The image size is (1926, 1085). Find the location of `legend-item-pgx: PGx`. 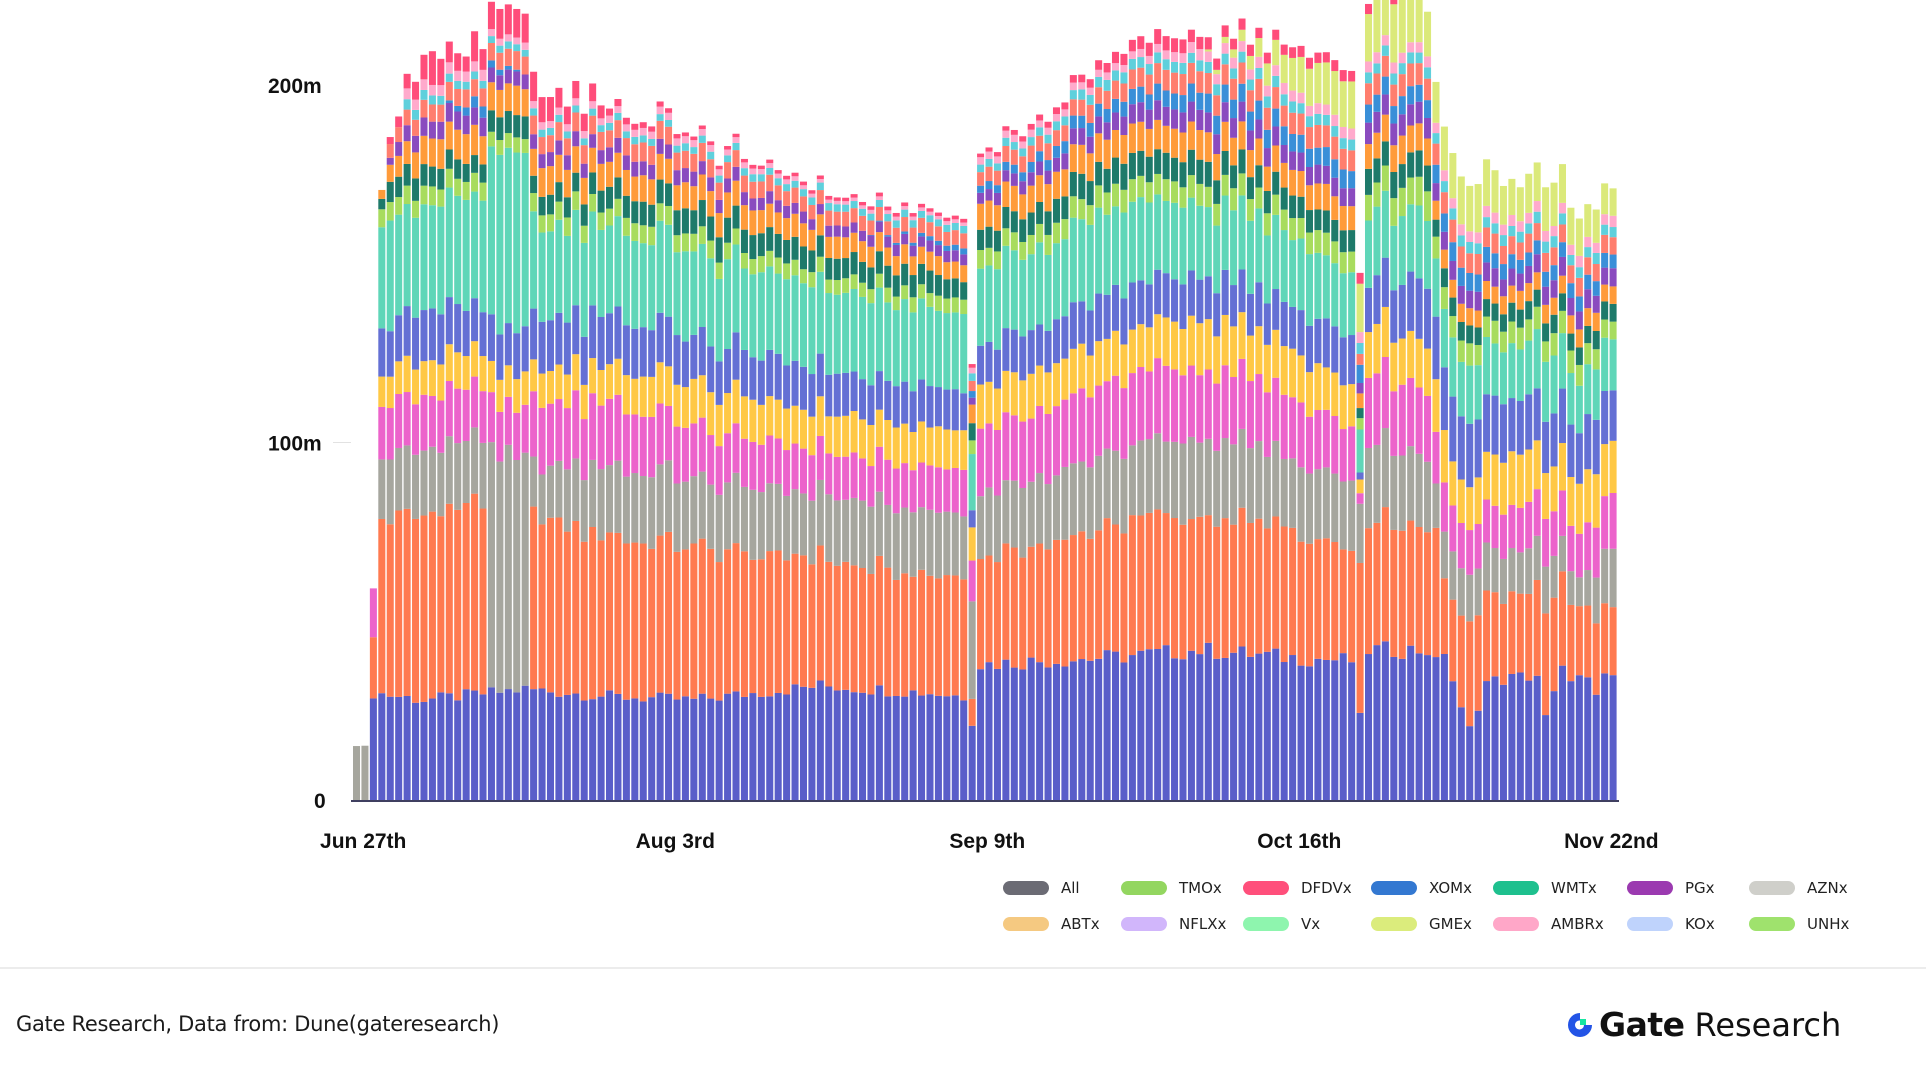

legend-item-pgx: PGx is located at coordinates (1671, 888).